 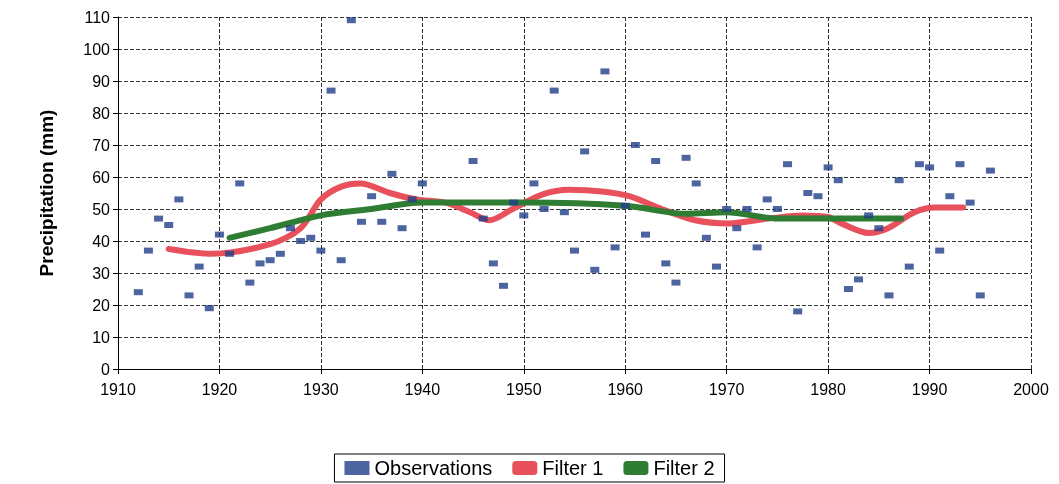 I want to click on x-tick-label: 1990, so click(x=929, y=389).